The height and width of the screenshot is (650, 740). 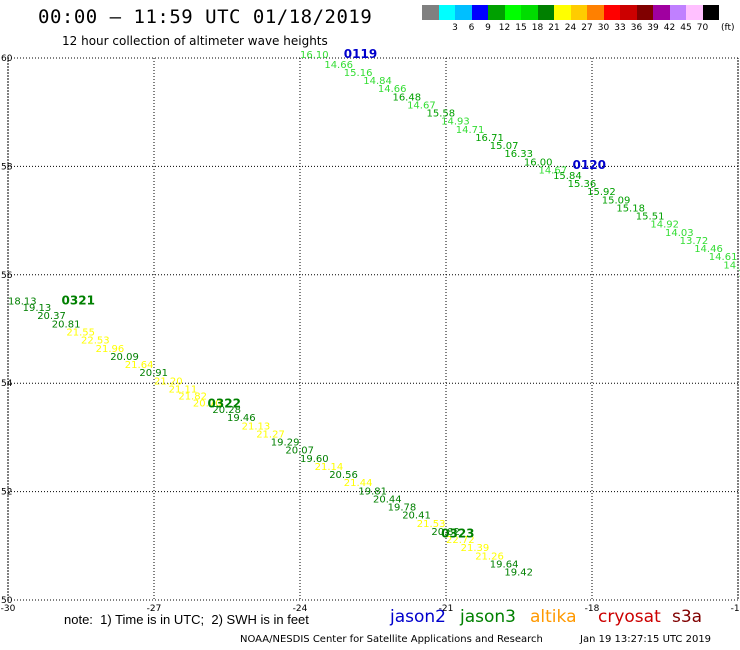 What do you see at coordinates (406, 97) in the screenshot?
I see `swh-value: 16.48` at bounding box center [406, 97].